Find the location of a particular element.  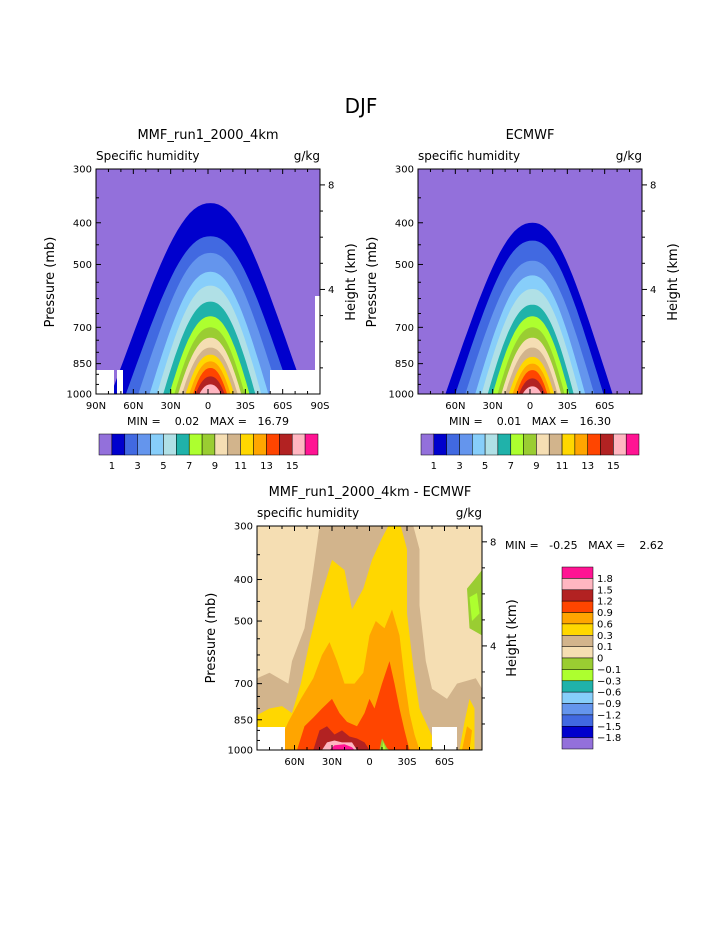

ecmwf-colorbar-label: 13 is located at coordinates (587, 466).